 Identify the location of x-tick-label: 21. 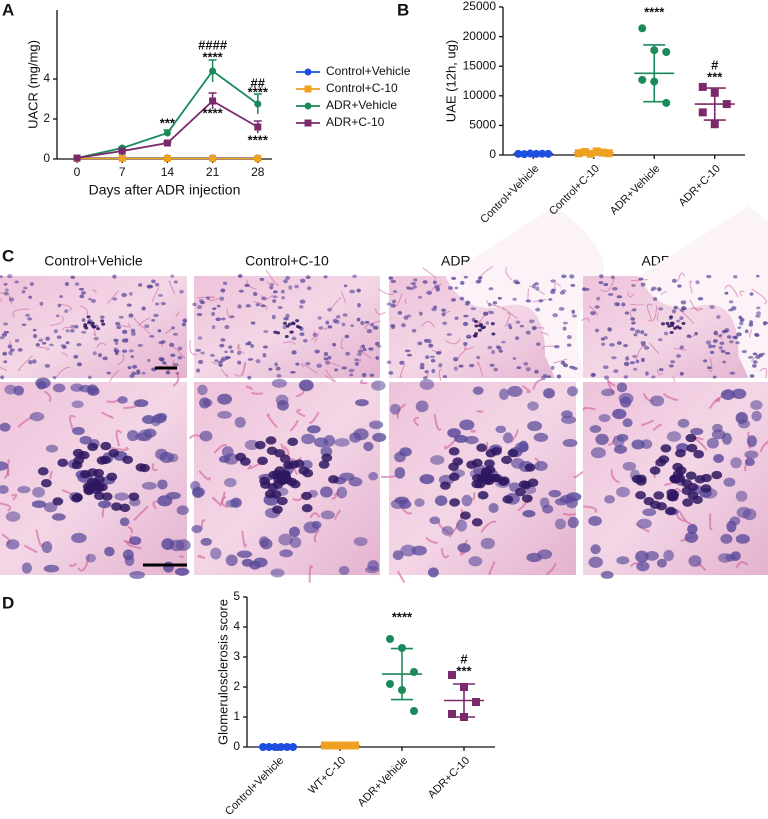
(213, 172).